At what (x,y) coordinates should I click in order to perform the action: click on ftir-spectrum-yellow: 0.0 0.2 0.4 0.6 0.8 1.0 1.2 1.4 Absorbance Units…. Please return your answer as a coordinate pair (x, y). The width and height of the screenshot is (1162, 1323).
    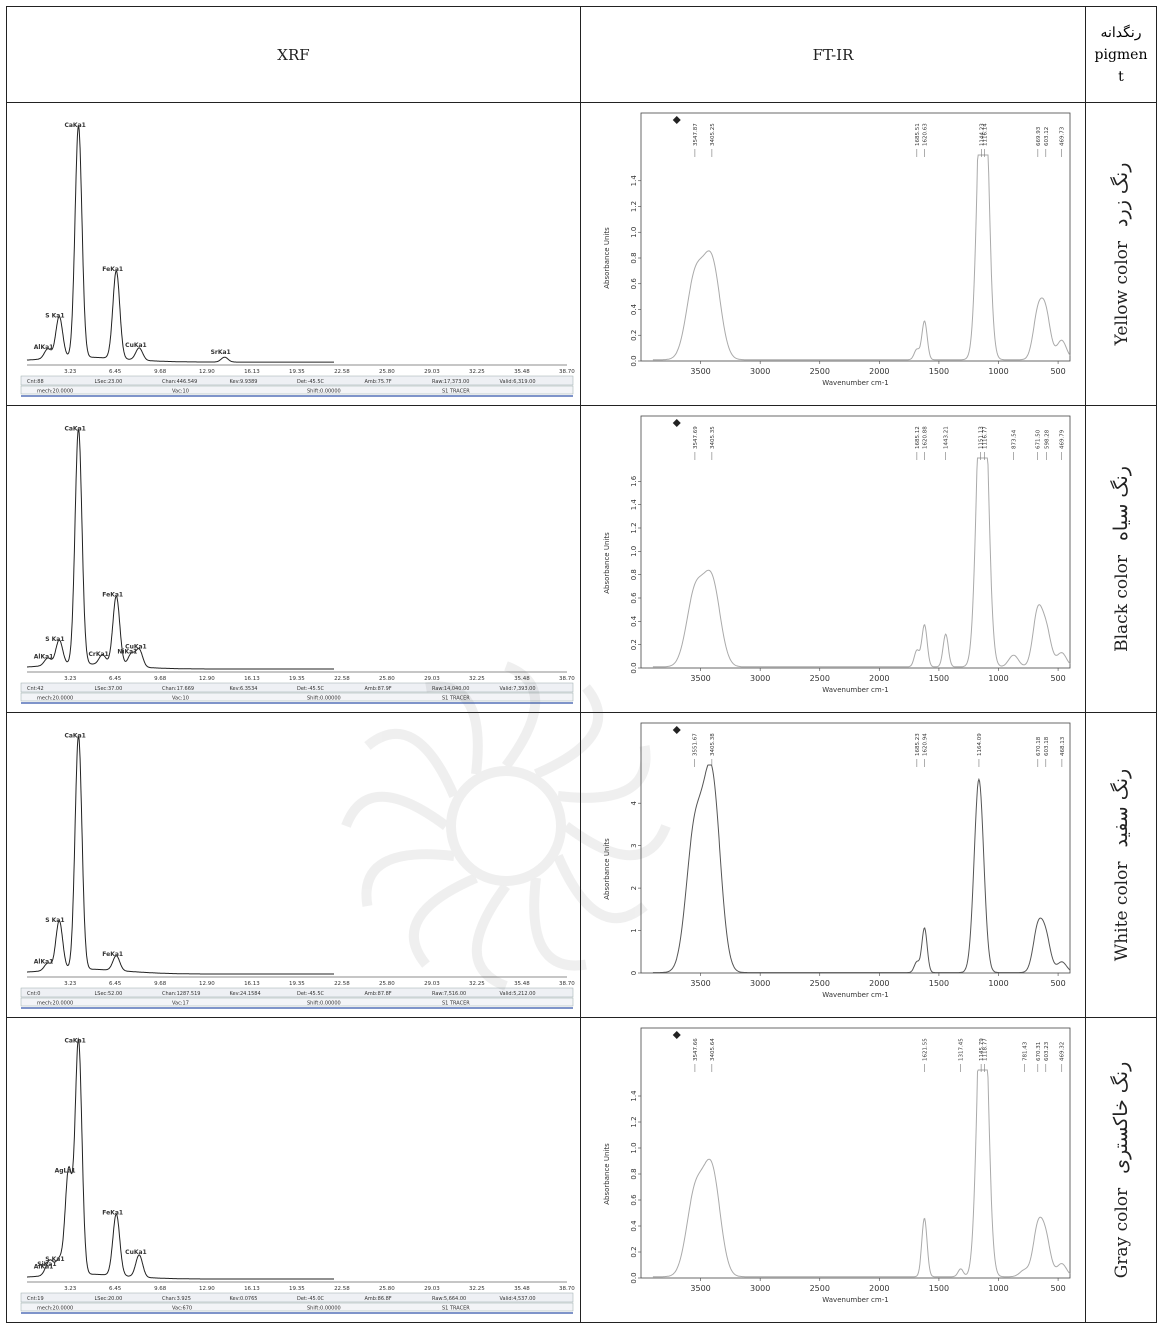
    Looking at the image, I should click on (837, 249).